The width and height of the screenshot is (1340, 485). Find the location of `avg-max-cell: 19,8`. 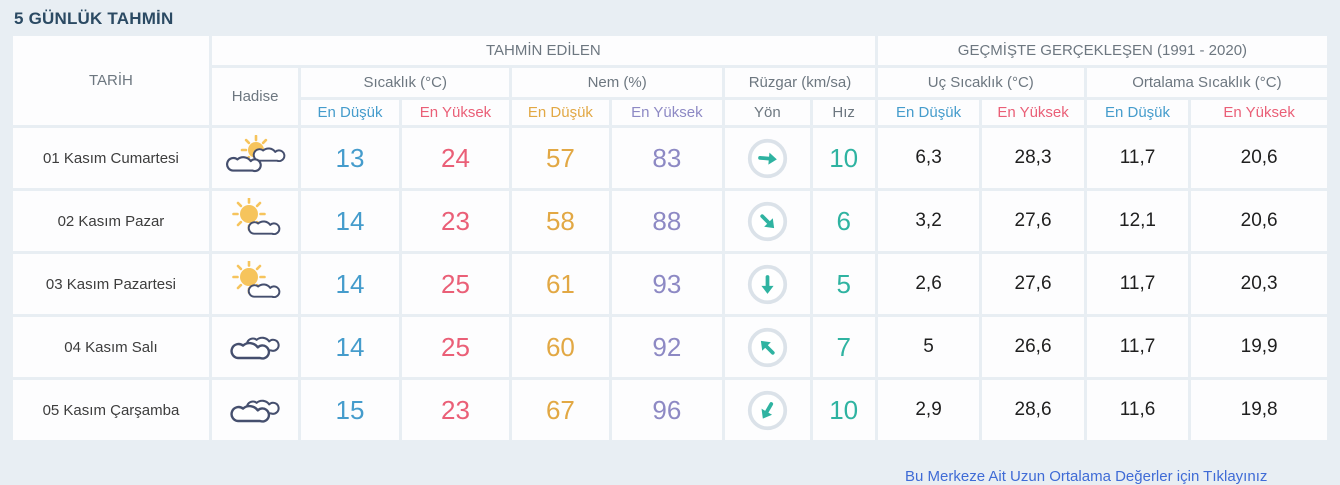

avg-max-cell: 19,8 is located at coordinates (1259, 410).